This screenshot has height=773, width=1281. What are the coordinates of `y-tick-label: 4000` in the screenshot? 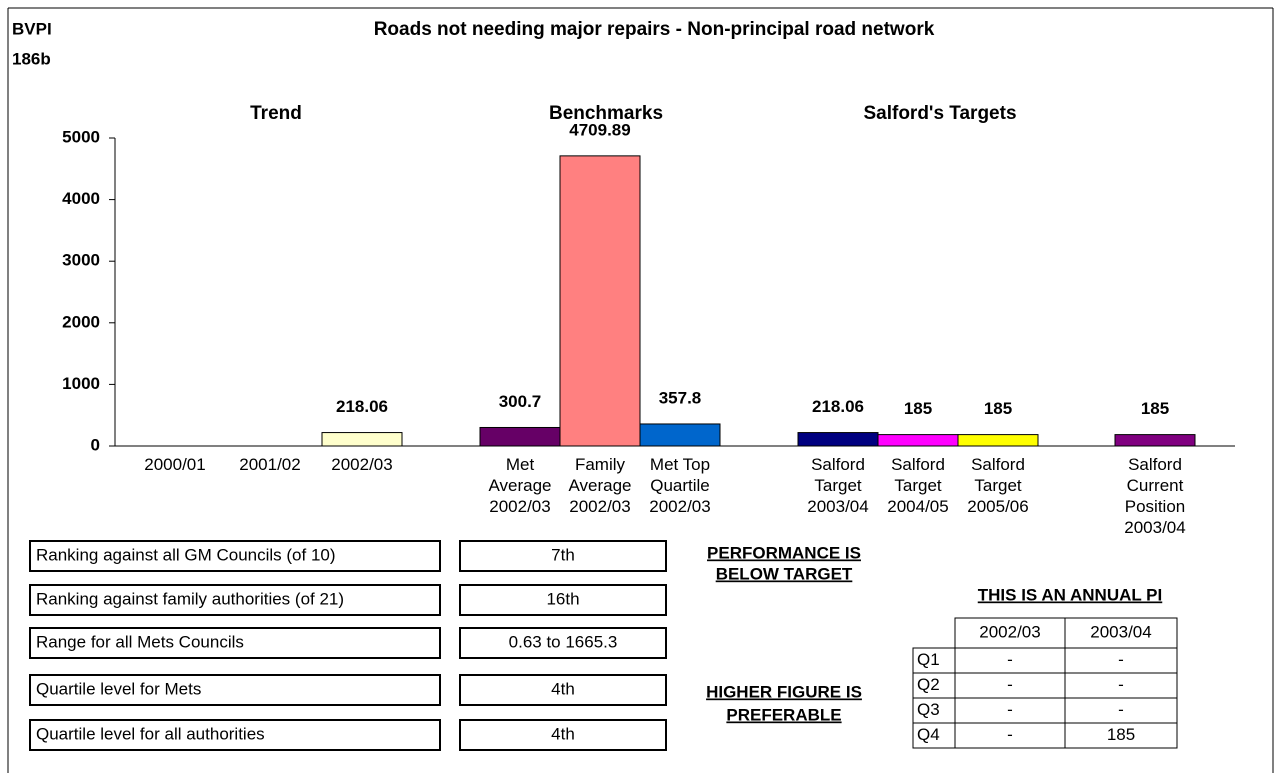 It's located at (81, 198).